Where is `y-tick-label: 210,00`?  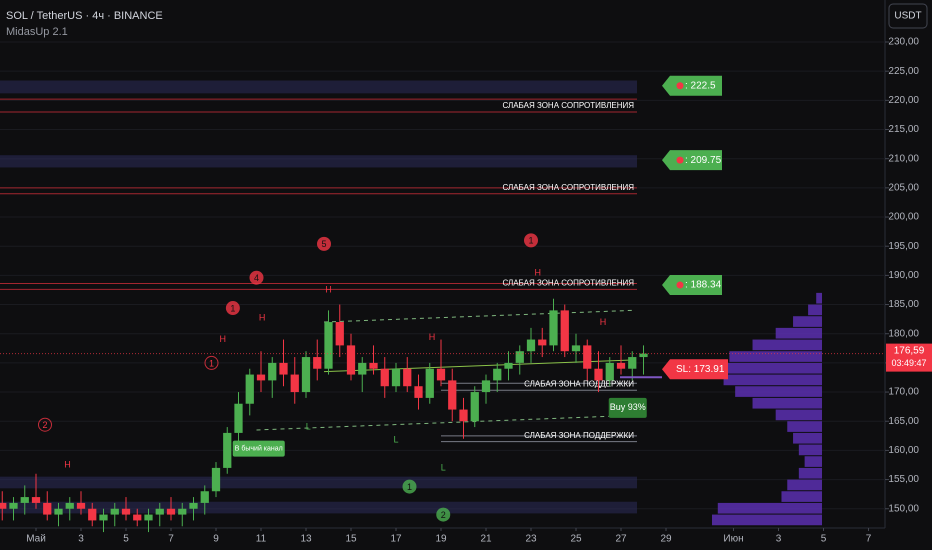 y-tick-label: 210,00 is located at coordinates (903, 158).